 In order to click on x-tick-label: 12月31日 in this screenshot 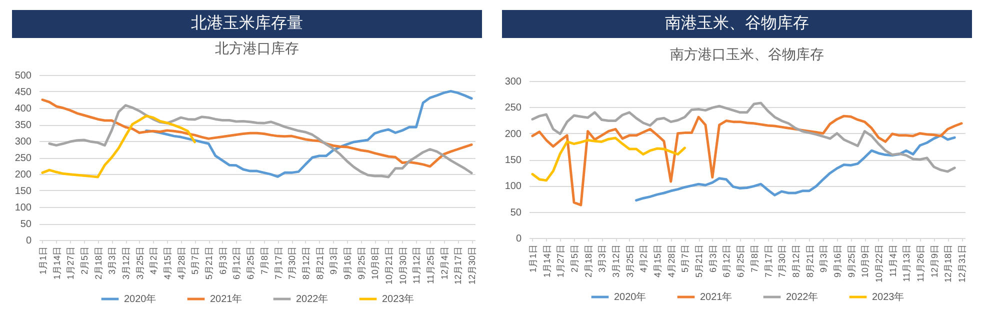, I will do `click(962, 263)`.